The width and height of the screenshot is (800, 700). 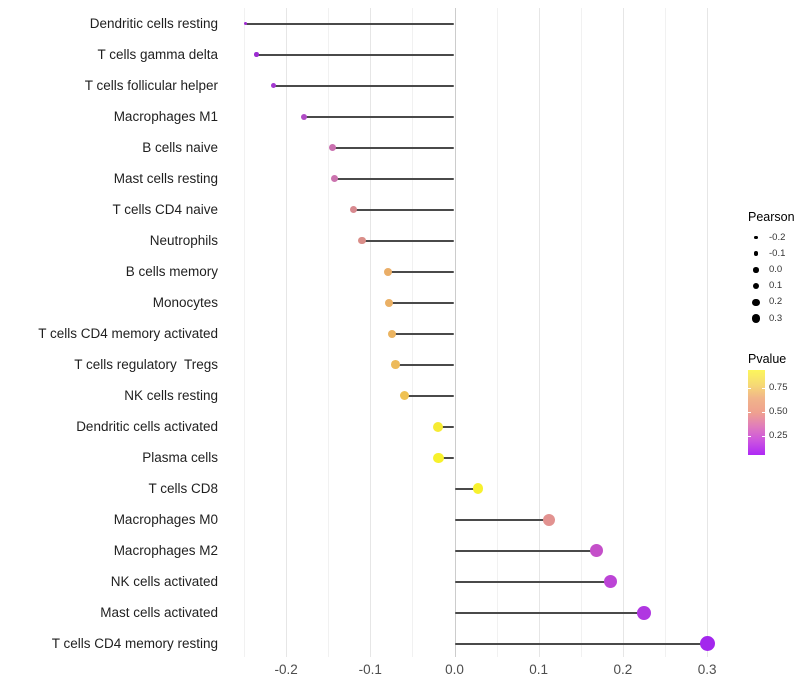 I want to click on y-axis-label: NK cells resting, so click(x=171, y=395).